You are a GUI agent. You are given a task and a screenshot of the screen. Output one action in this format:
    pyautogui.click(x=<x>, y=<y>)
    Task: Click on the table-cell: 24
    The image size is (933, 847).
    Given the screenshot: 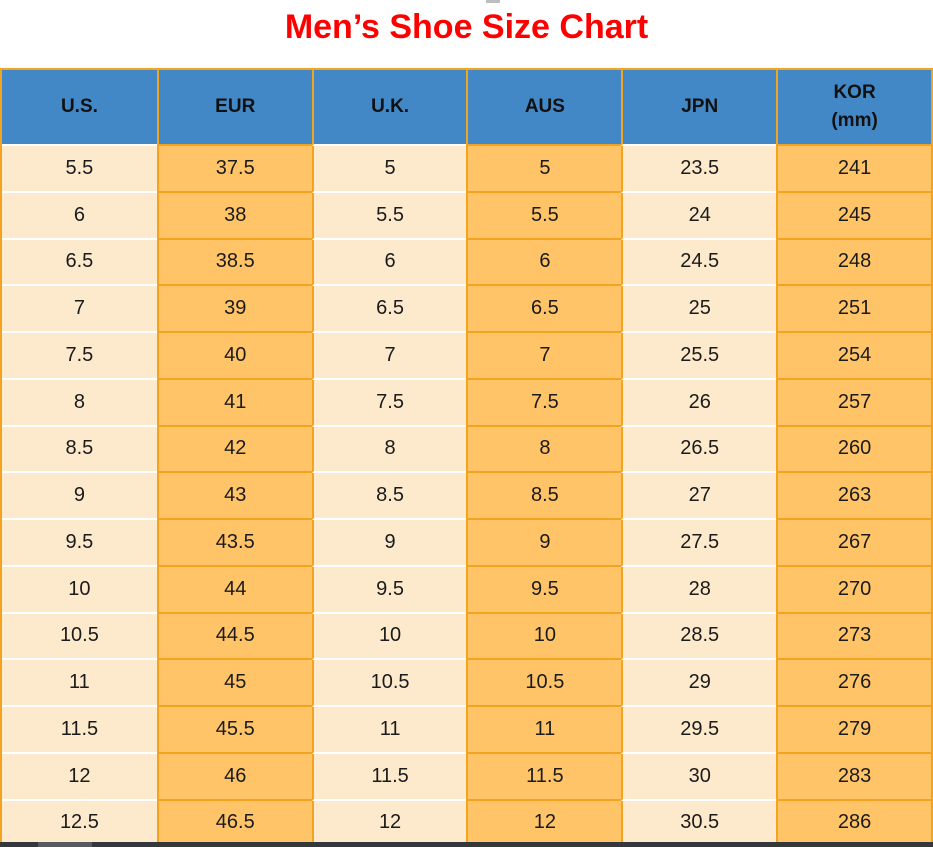 What is the action you would take?
    pyautogui.click(x=699, y=216)
    